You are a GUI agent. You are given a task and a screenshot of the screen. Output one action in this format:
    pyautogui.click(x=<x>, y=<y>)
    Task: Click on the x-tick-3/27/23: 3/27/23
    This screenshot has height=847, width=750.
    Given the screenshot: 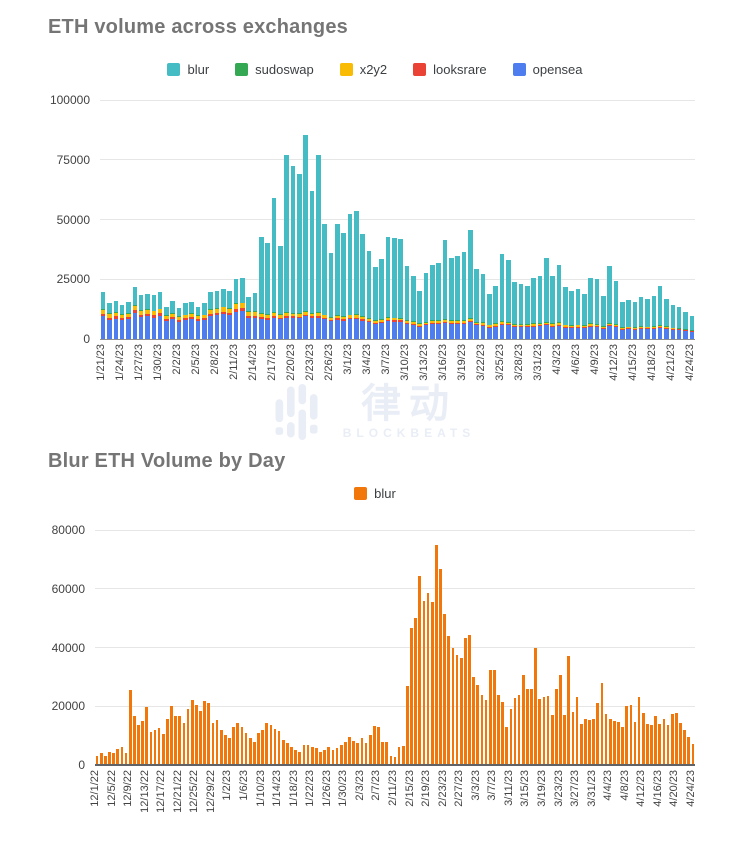 What is the action you would take?
    pyautogui.click(x=575, y=788)
    